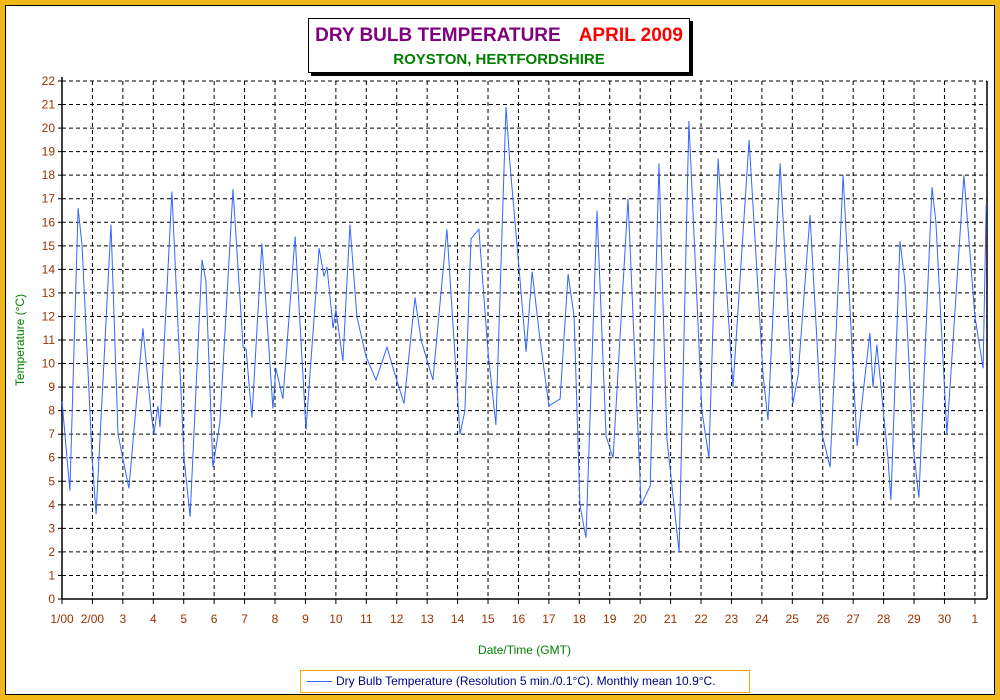 Image resolution: width=1000 pixels, height=700 pixels. Describe the element at coordinates (854, 619) in the screenshot. I see `x-tick-label: 27` at that location.